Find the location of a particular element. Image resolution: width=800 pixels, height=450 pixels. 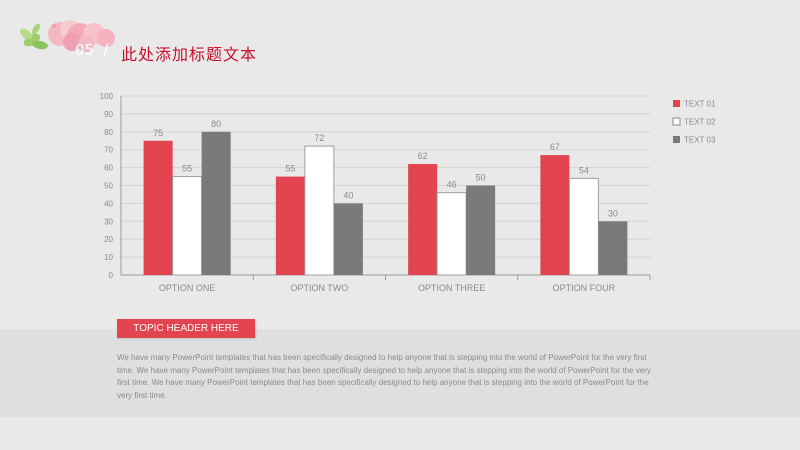

legend-label: TEXT 02 is located at coordinates (700, 122).